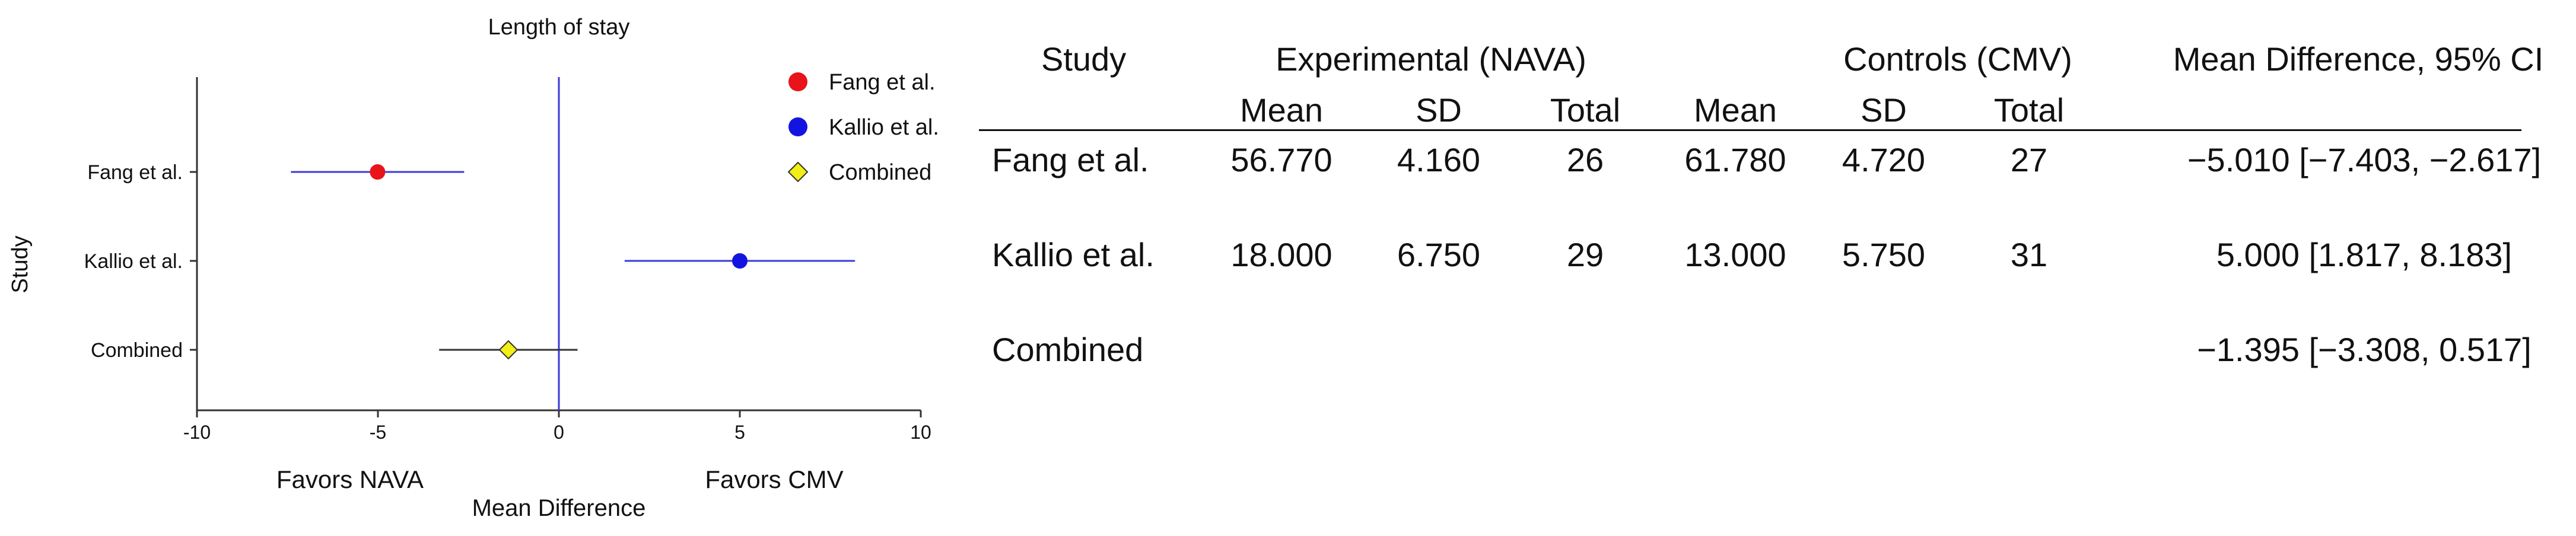 The height and width of the screenshot is (536, 2576). Describe the element at coordinates (1439, 254) in the screenshot. I see `row-exp-sd: 6.750` at that location.